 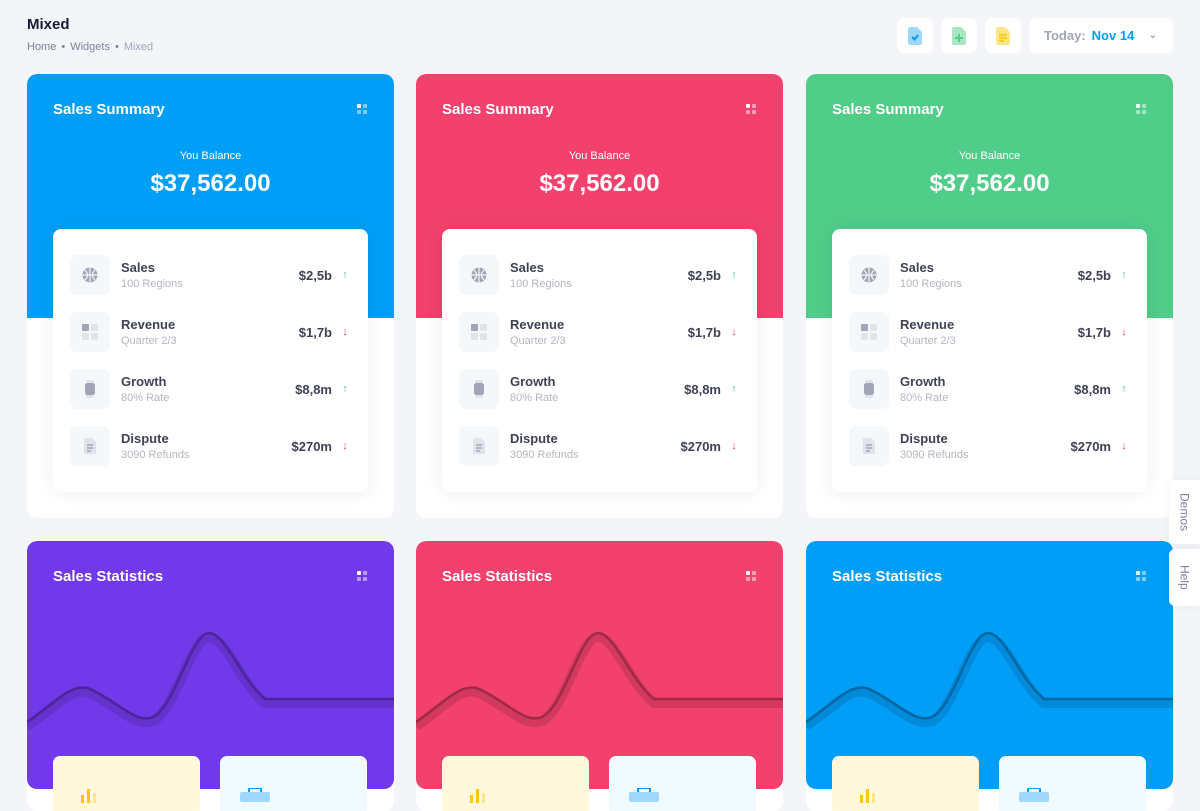 I want to click on date-label: Today:, so click(x=1065, y=35).